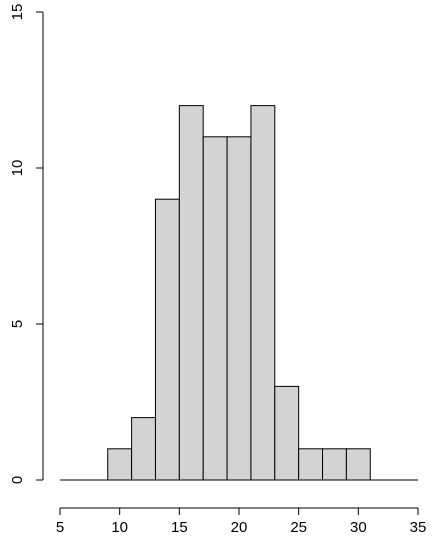 This screenshot has width=440, height=537. I want to click on x-tick-label: 15, so click(179, 527).